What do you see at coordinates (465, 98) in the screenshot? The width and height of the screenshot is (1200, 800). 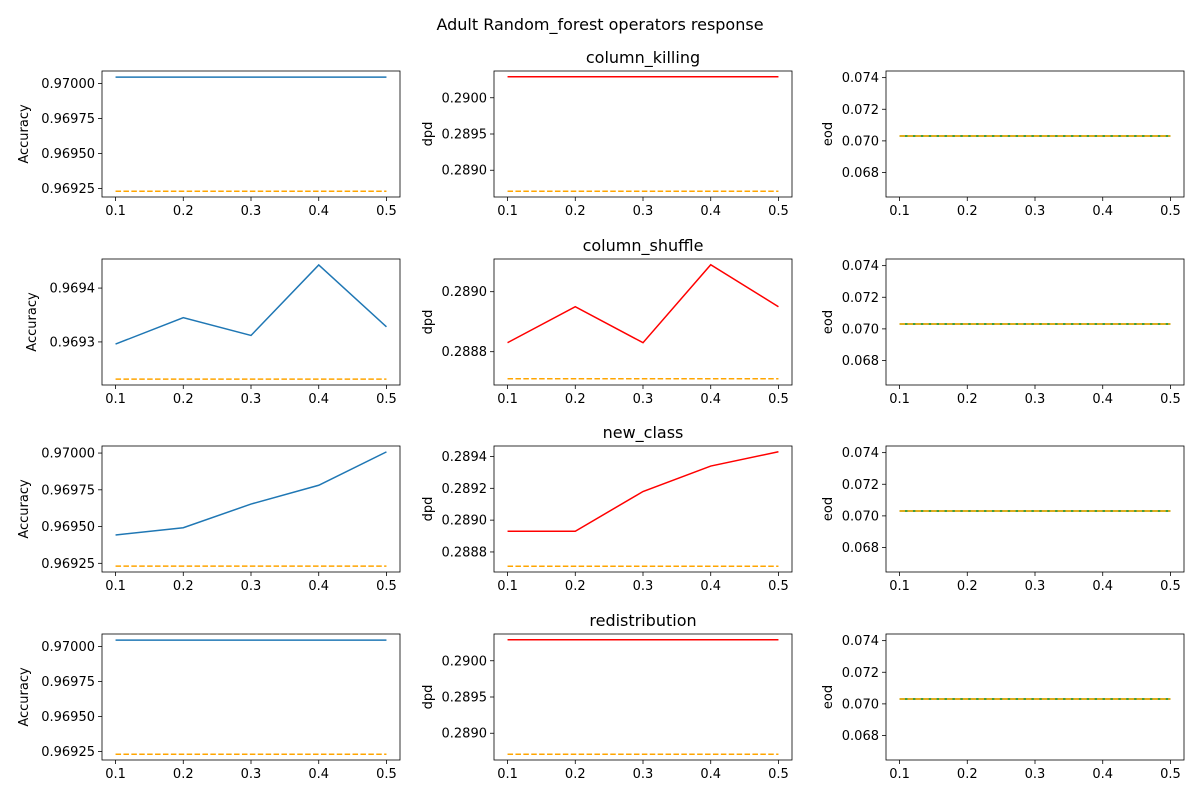 I see `y-tick-label: 0.2900` at bounding box center [465, 98].